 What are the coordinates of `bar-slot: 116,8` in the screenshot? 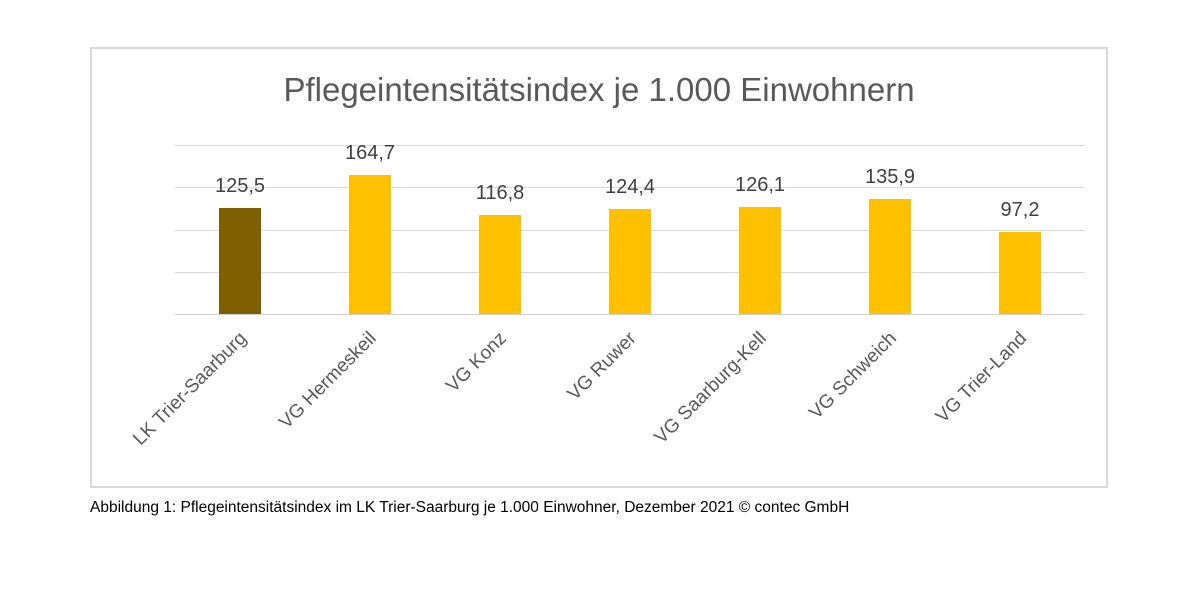 It's located at (500, 229).